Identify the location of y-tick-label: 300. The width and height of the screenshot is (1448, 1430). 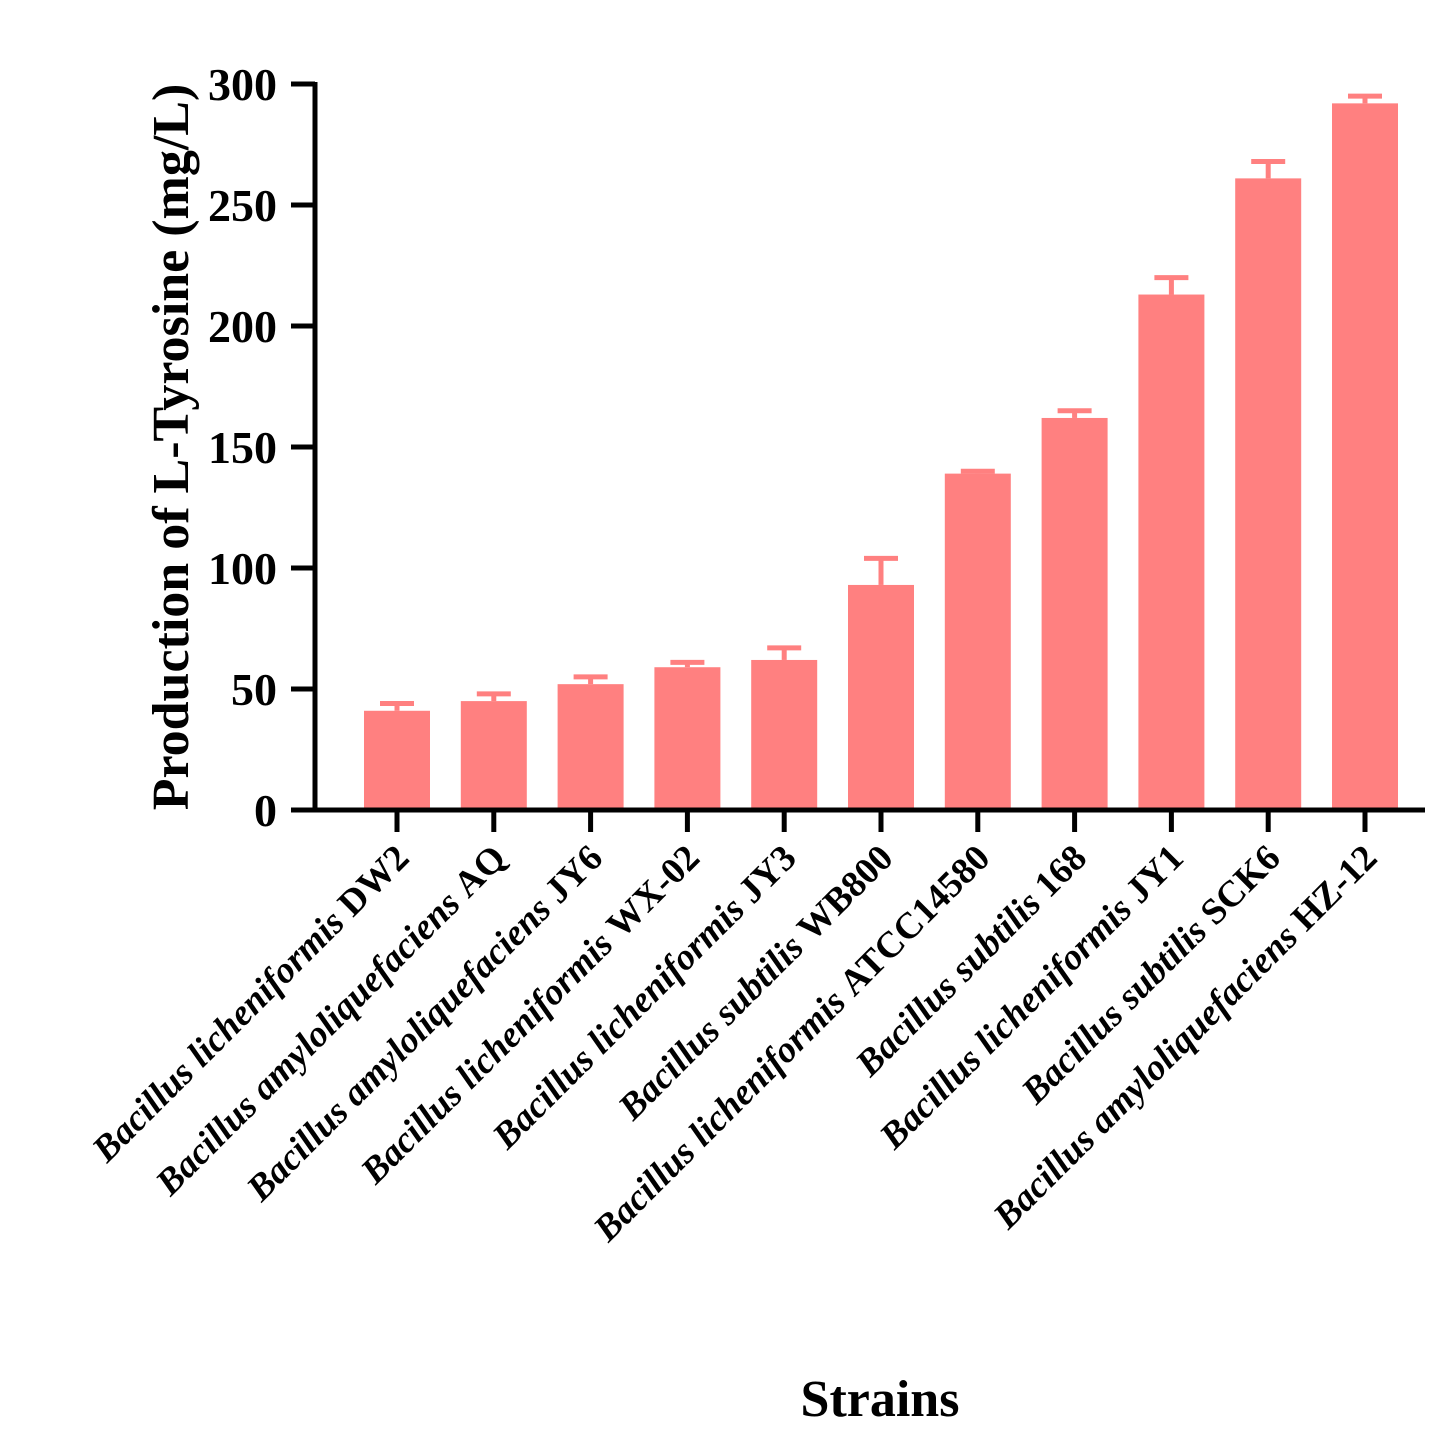
(242, 84).